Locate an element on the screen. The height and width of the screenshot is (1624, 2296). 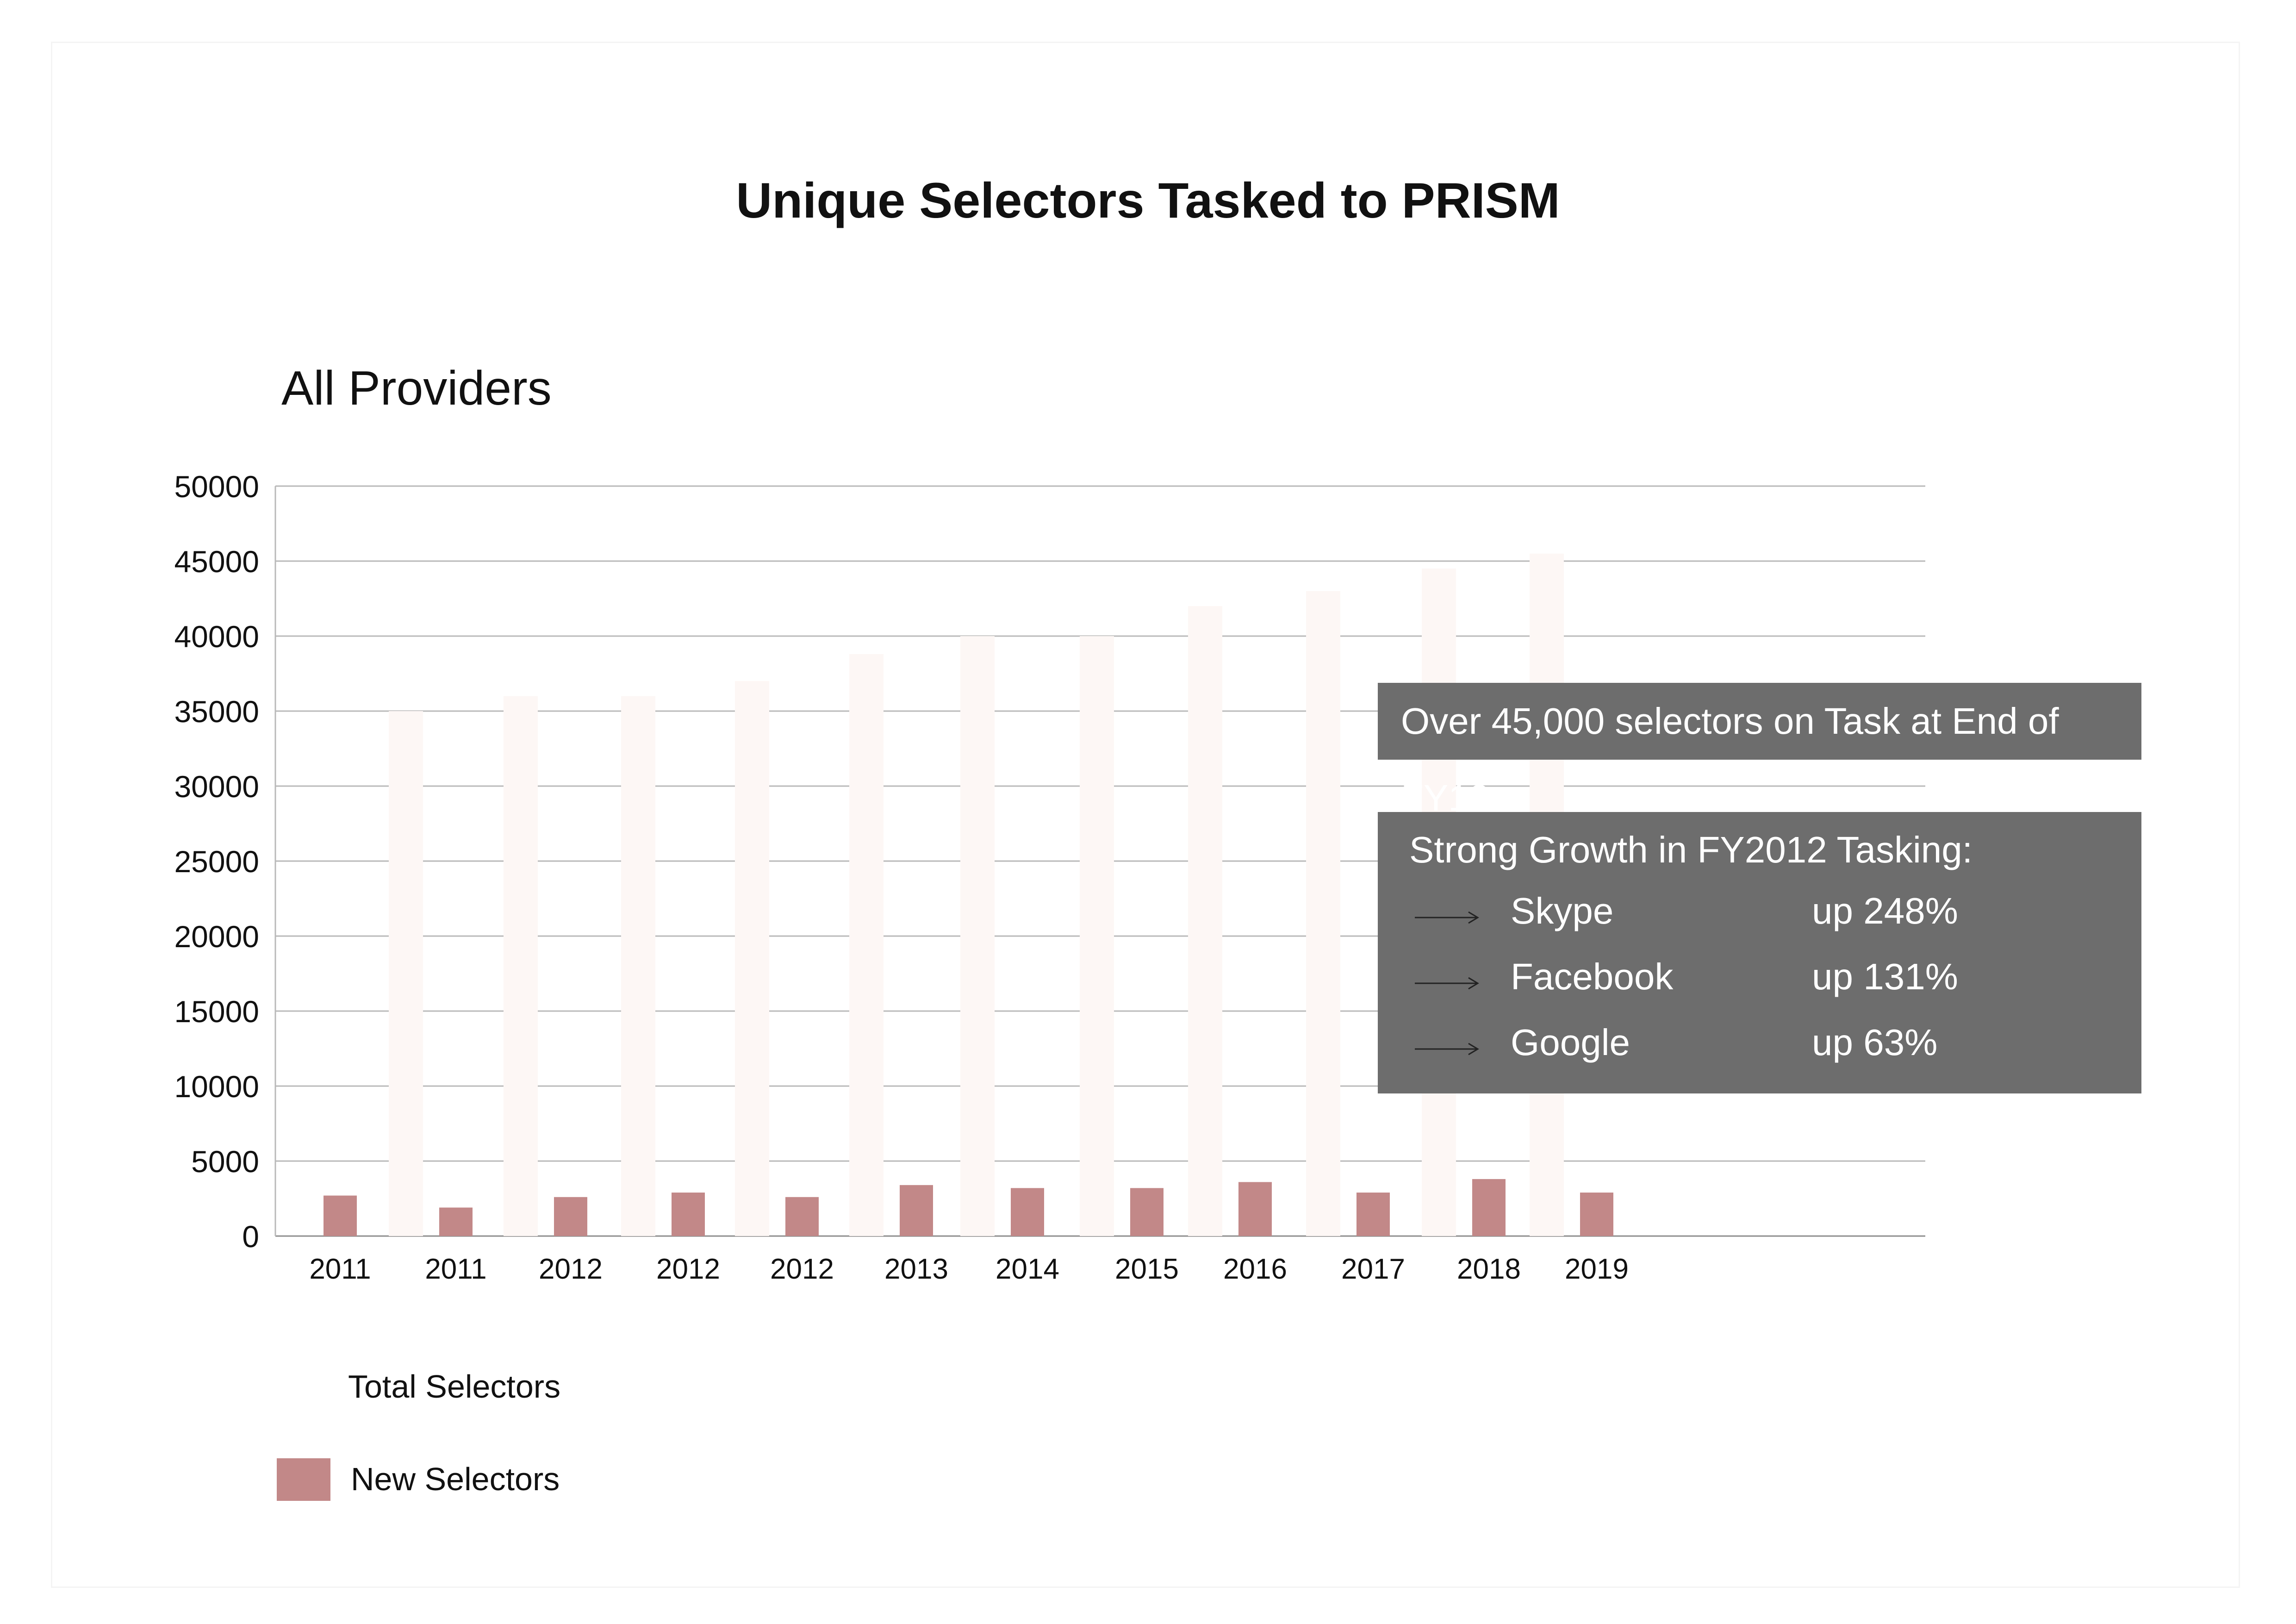
growth-item-value: up 63% is located at coordinates (1875, 1042).